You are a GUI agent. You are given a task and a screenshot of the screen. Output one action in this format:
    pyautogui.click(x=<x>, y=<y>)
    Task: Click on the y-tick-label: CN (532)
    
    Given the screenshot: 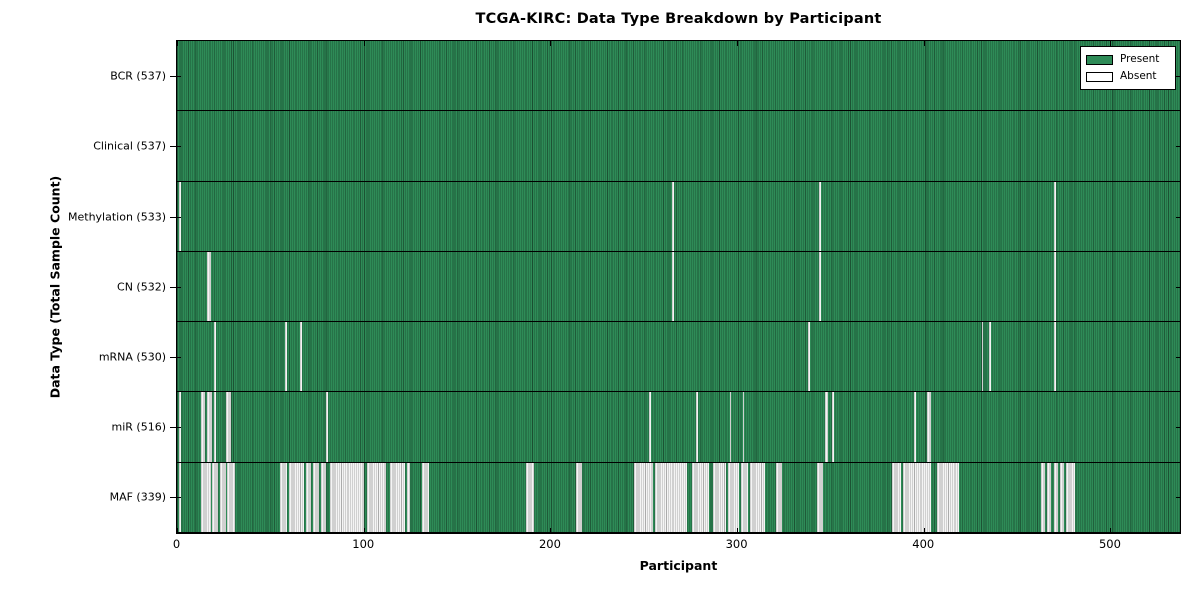 What is the action you would take?
    pyautogui.click(x=141, y=287)
    